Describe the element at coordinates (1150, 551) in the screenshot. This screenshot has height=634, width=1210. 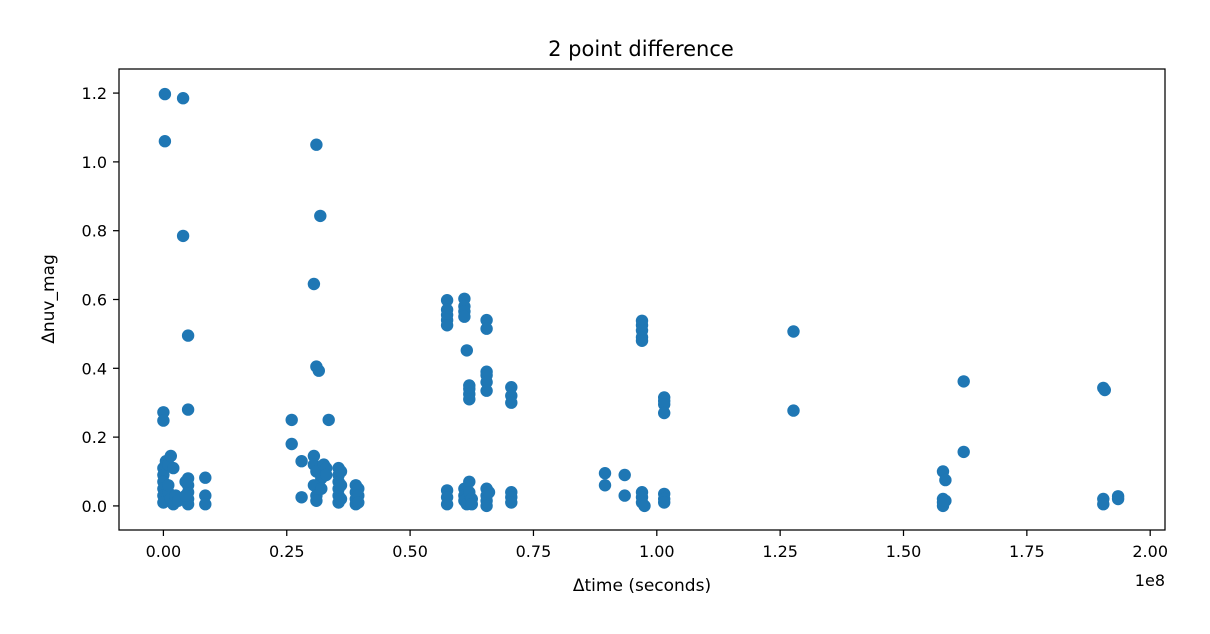
I see `x-tick-label: 2.00` at that location.